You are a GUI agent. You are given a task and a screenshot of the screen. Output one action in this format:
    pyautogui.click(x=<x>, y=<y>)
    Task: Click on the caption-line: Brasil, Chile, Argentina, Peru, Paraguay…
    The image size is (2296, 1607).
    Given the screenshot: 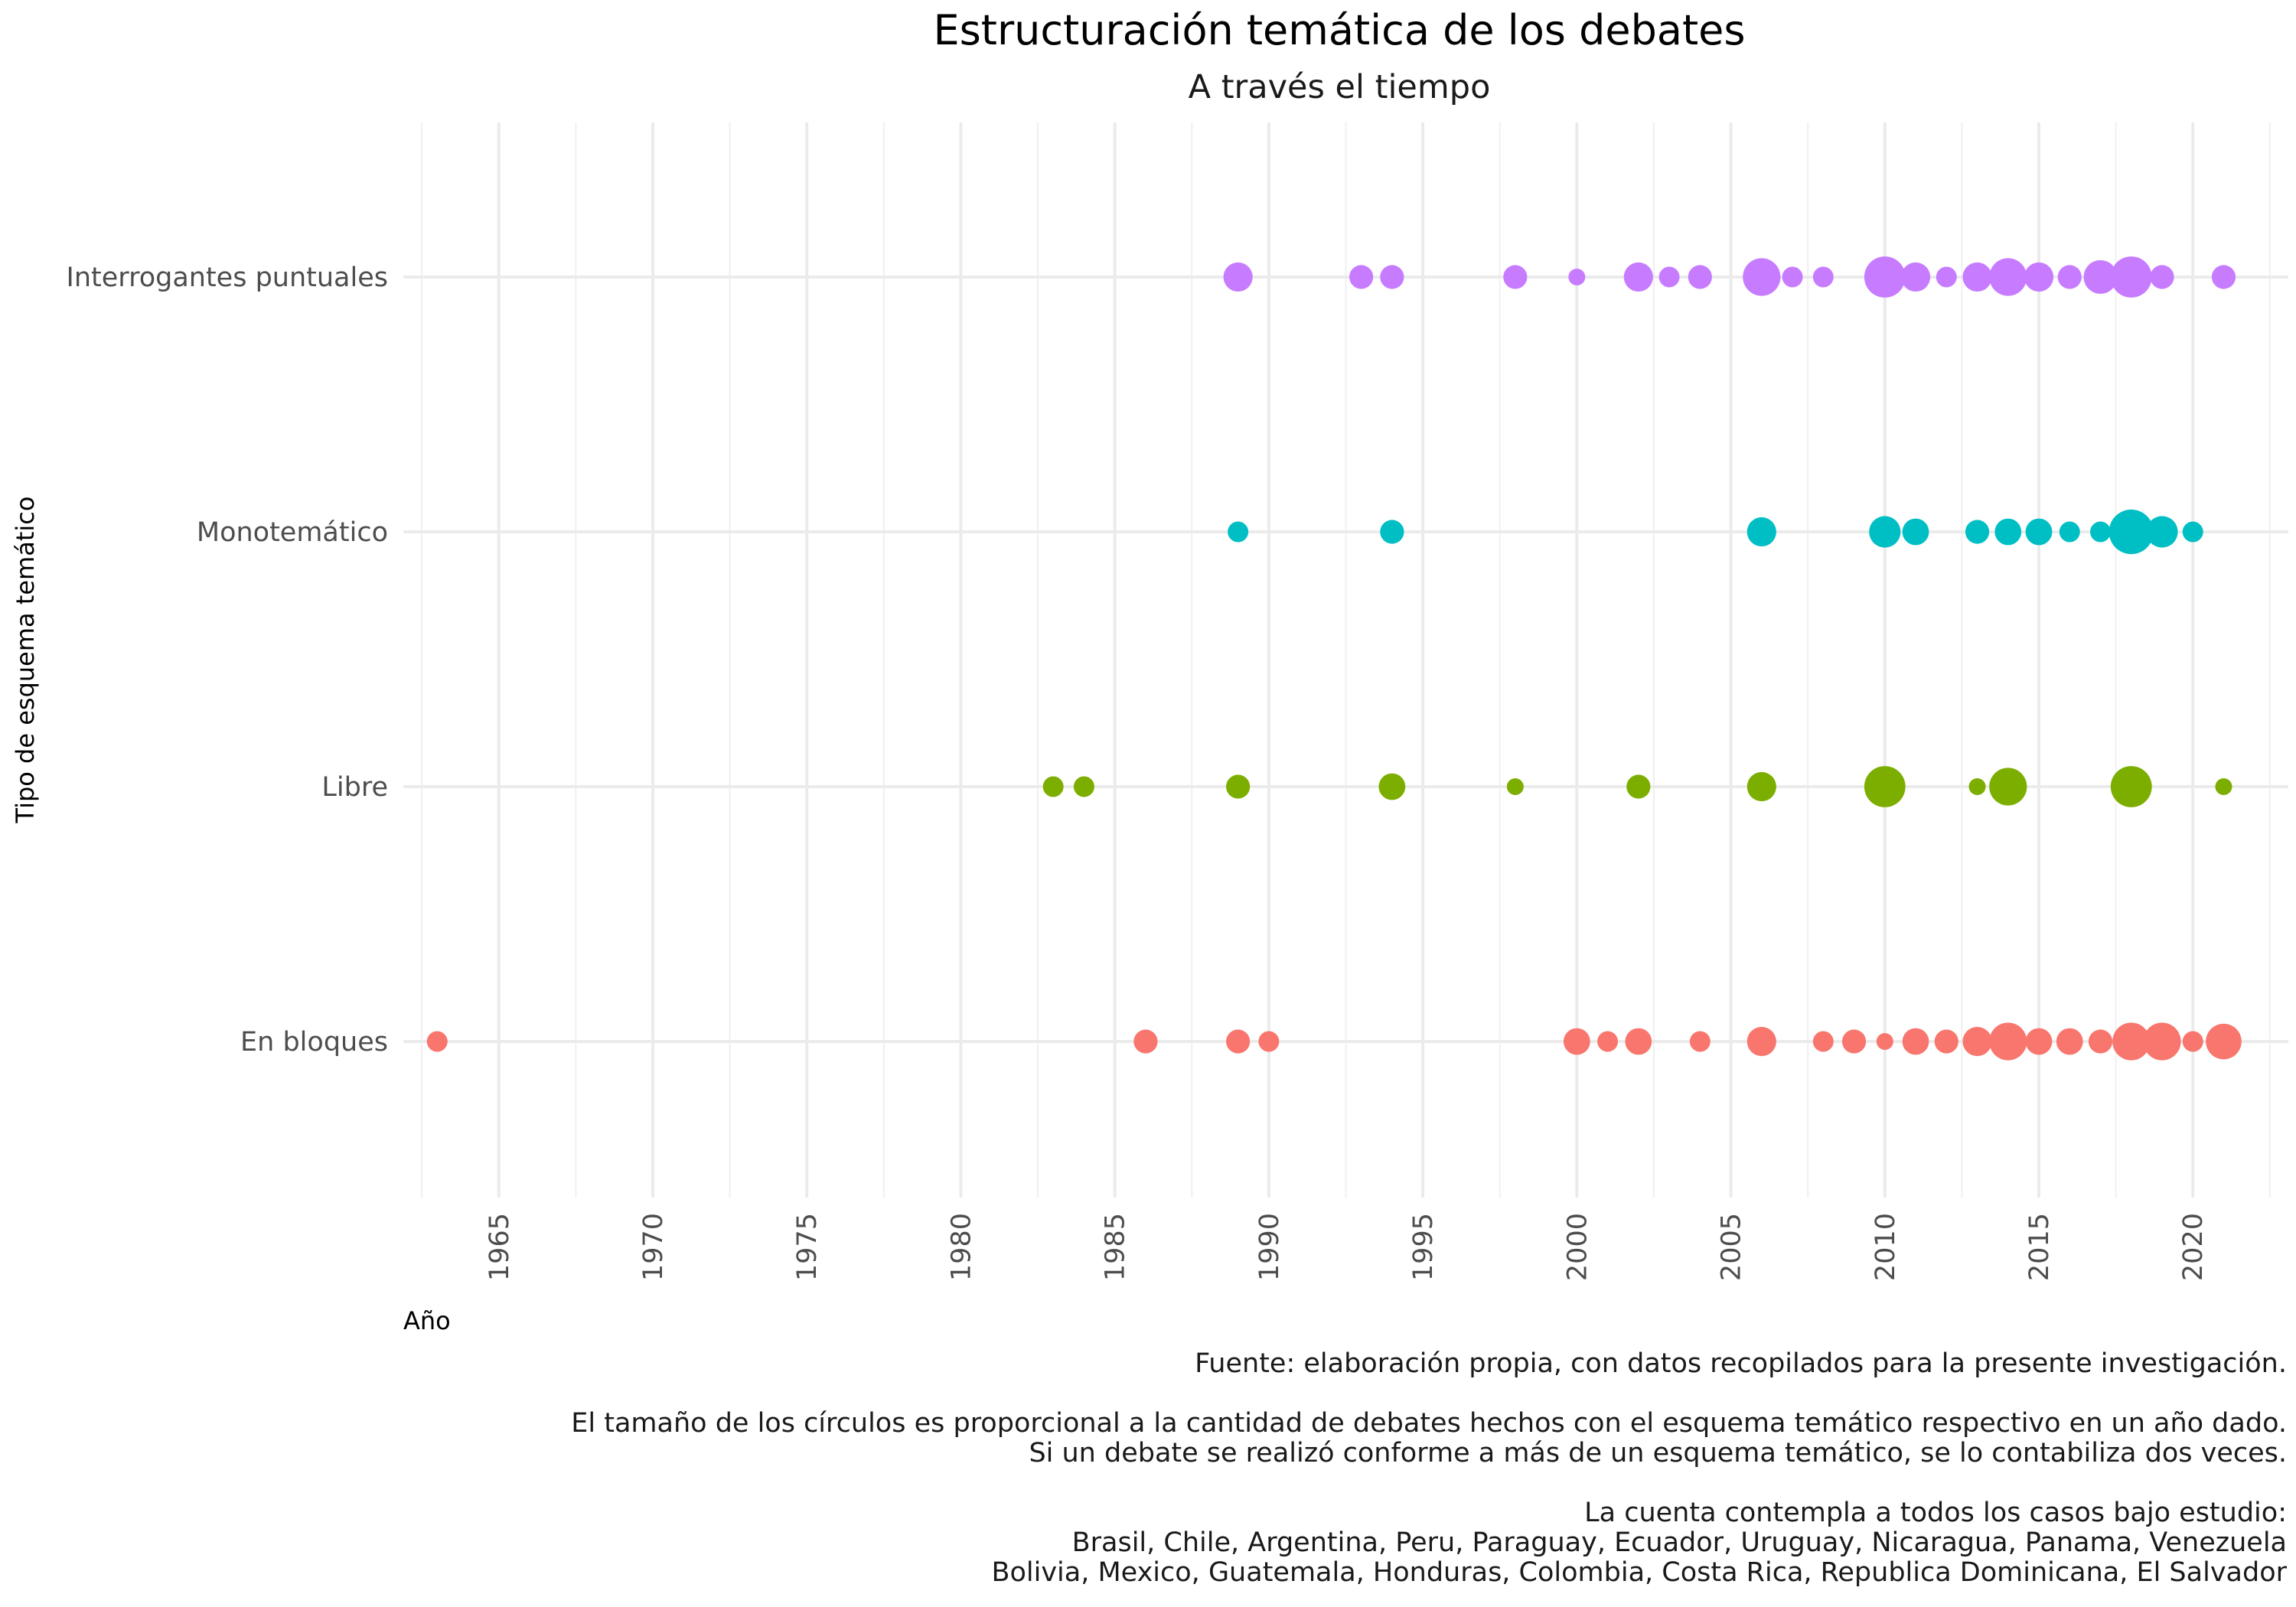 What is the action you would take?
    pyautogui.click(x=1679, y=1542)
    